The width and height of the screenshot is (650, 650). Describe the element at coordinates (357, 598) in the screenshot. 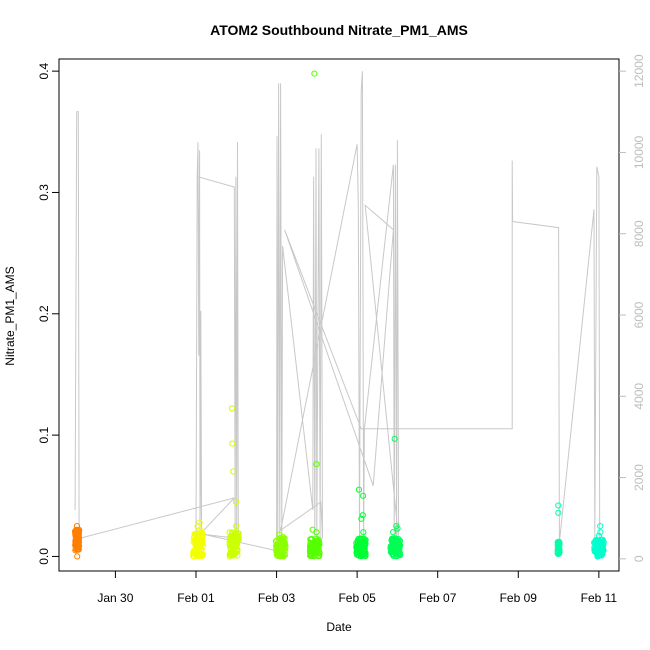

I see `x-tick-label: Feb 05` at that location.